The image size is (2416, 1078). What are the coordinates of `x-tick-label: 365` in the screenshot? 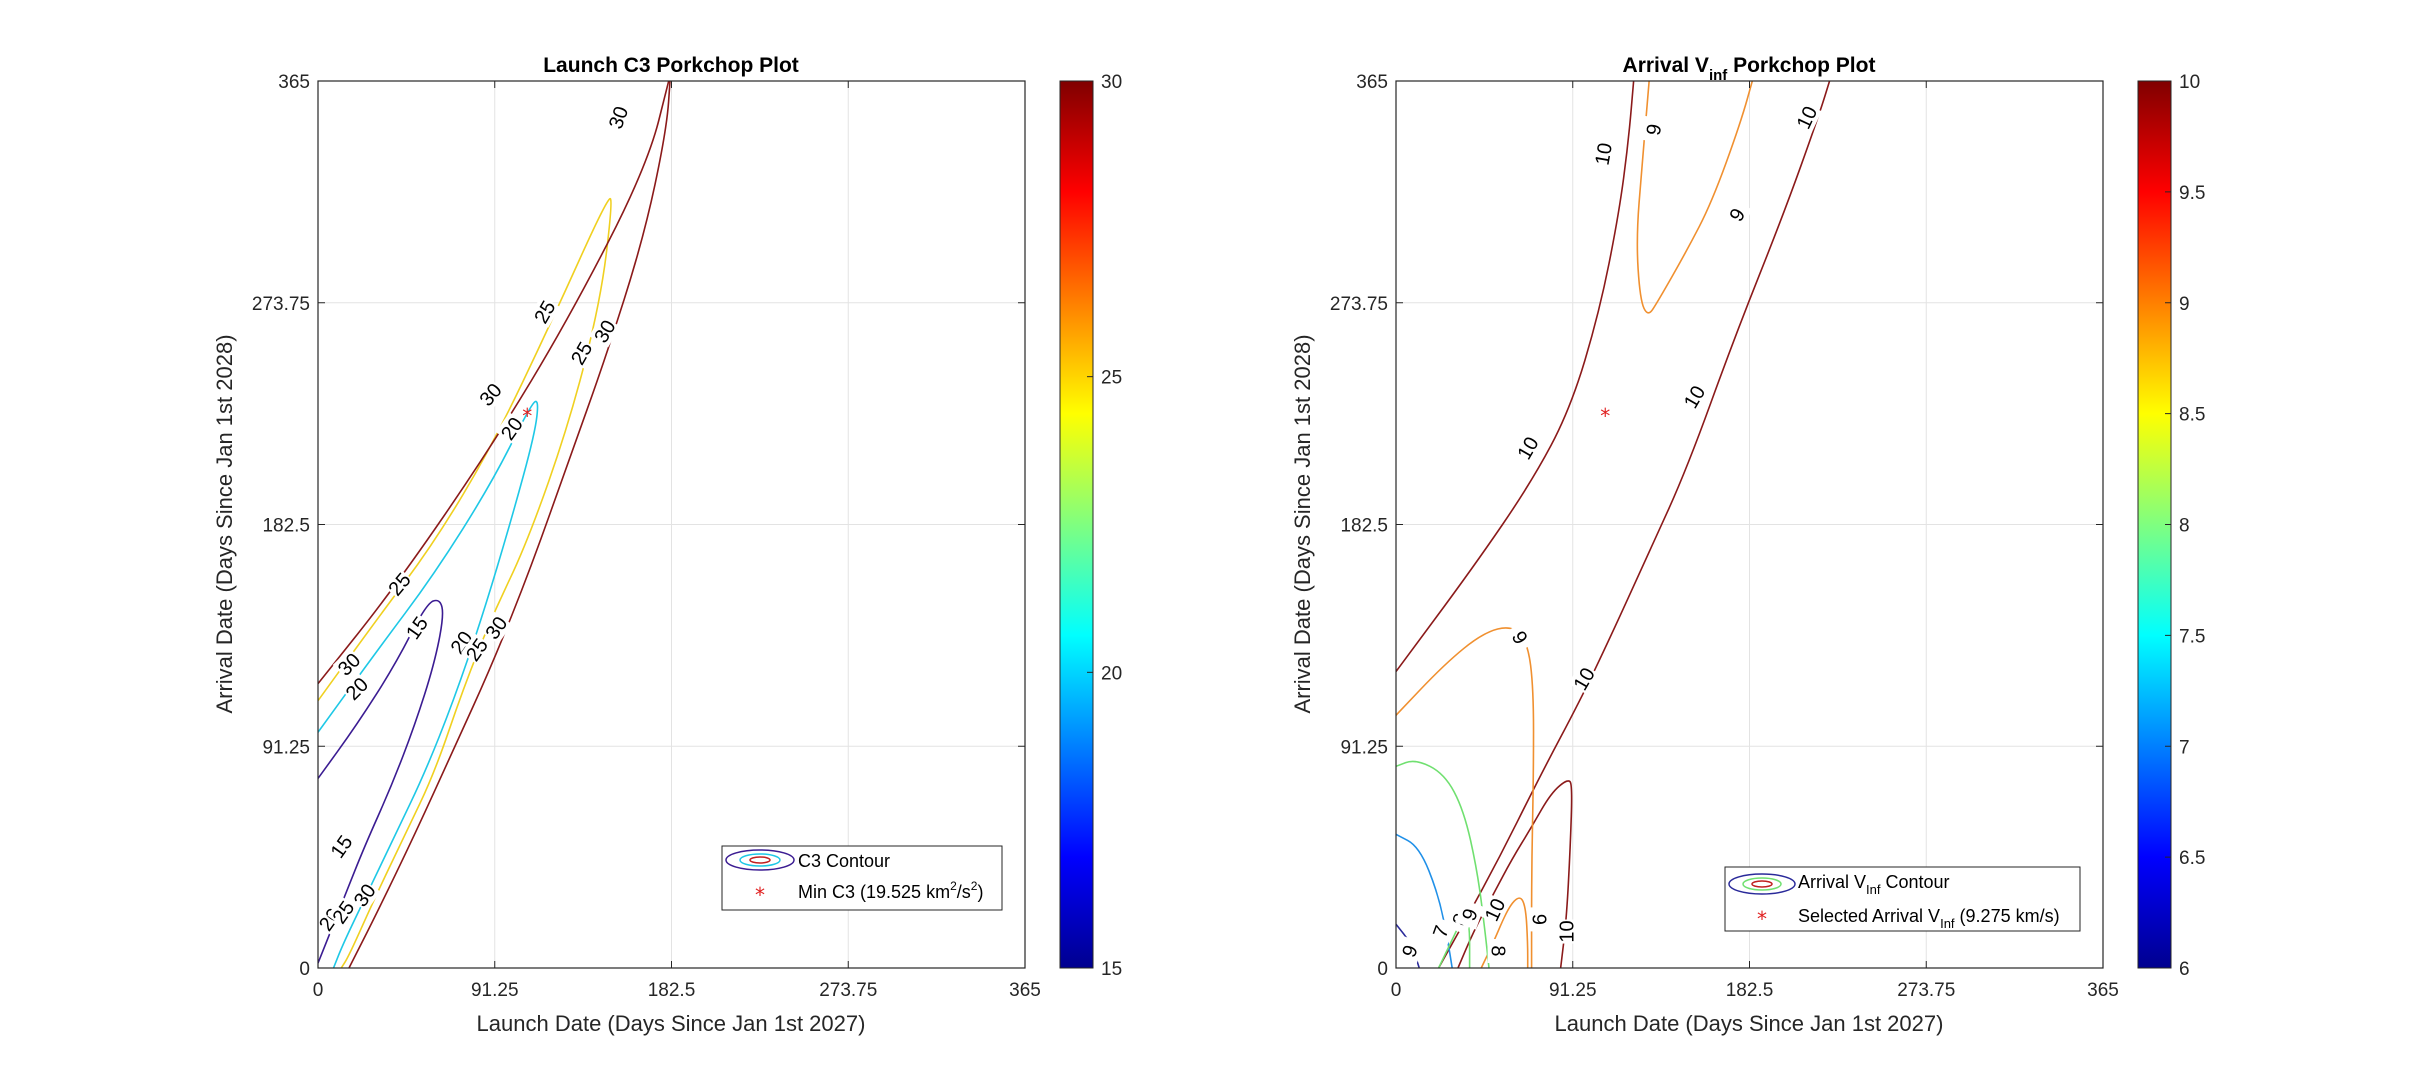 It's located at (2103, 990).